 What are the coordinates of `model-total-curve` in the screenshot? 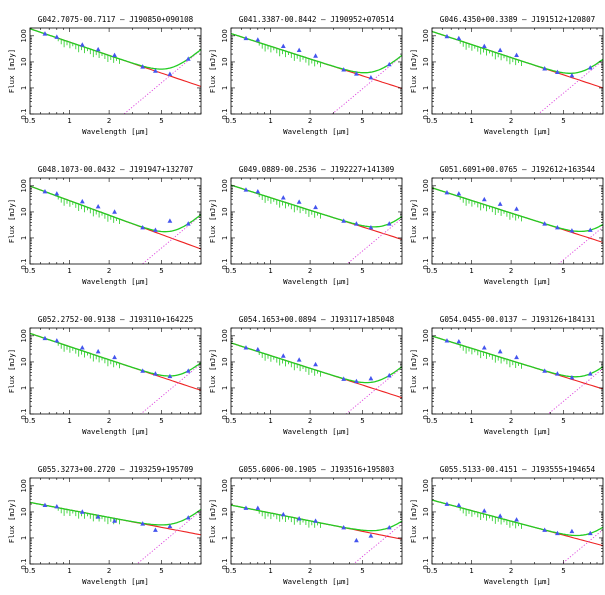 It's located at (517, 52).